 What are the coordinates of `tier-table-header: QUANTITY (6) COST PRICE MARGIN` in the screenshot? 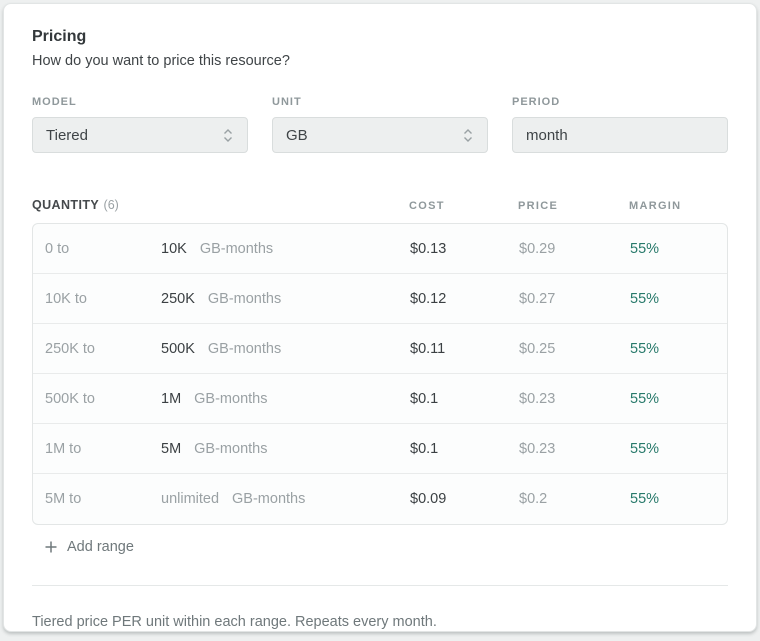 It's located at (380, 205).